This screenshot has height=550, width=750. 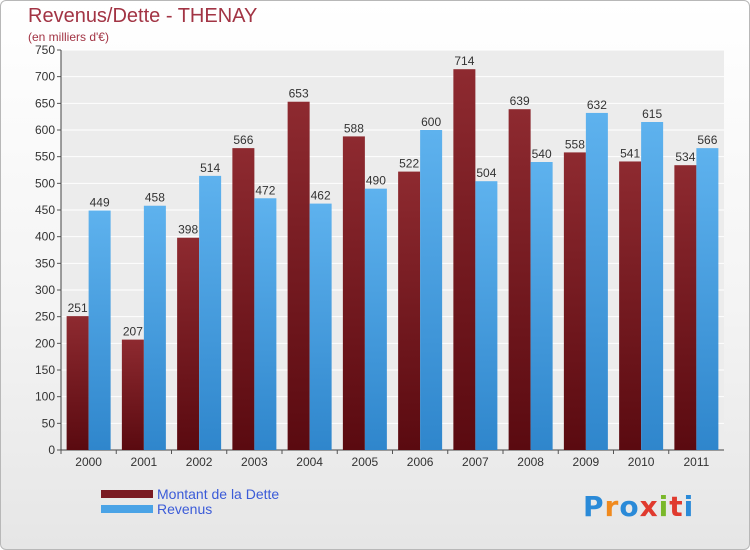 What do you see at coordinates (354, 128) in the screenshot?
I see `data-label-dette: 588` at bounding box center [354, 128].